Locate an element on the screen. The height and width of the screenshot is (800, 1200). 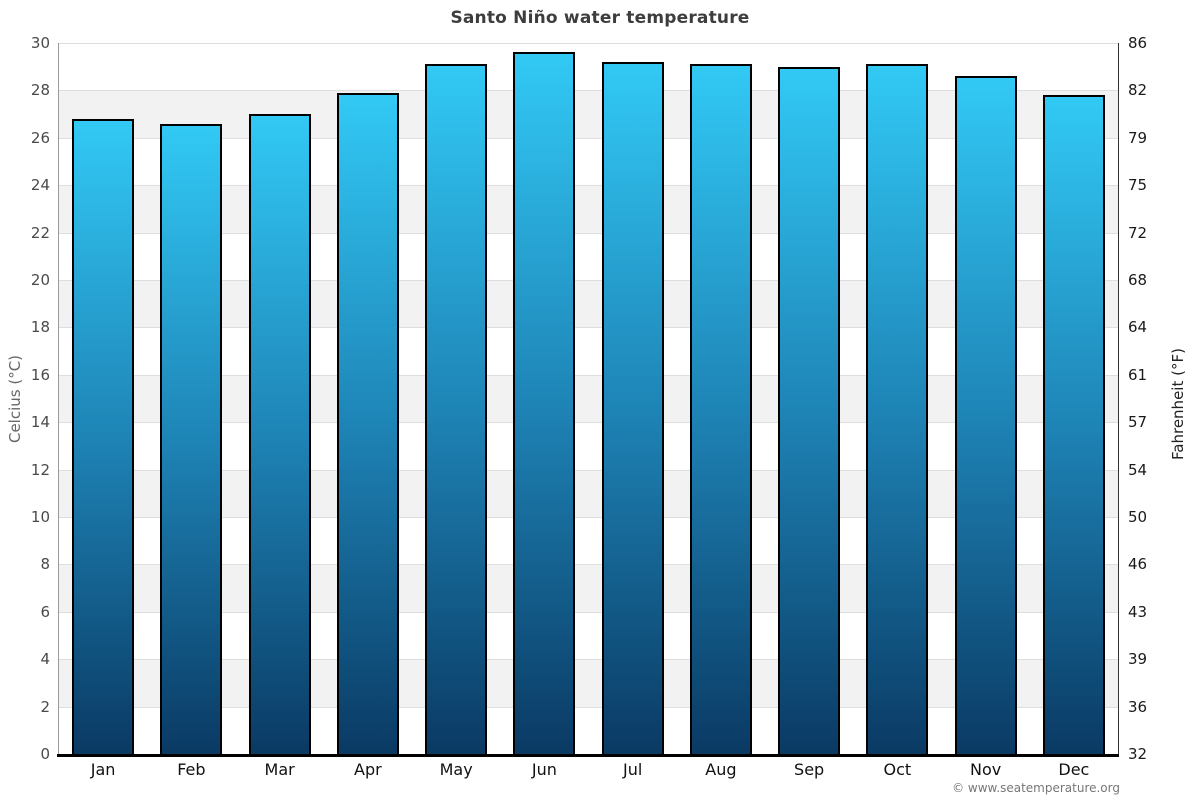
fahrenheit-tick-82: 82 is located at coordinates (1138, 90).